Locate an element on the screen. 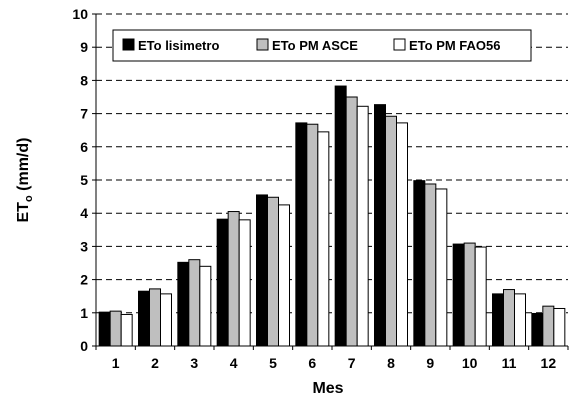 Image resolution: width=572 pixels, height=398 pixels. y-tick-label: 7 is located at coordinates (84, 114).